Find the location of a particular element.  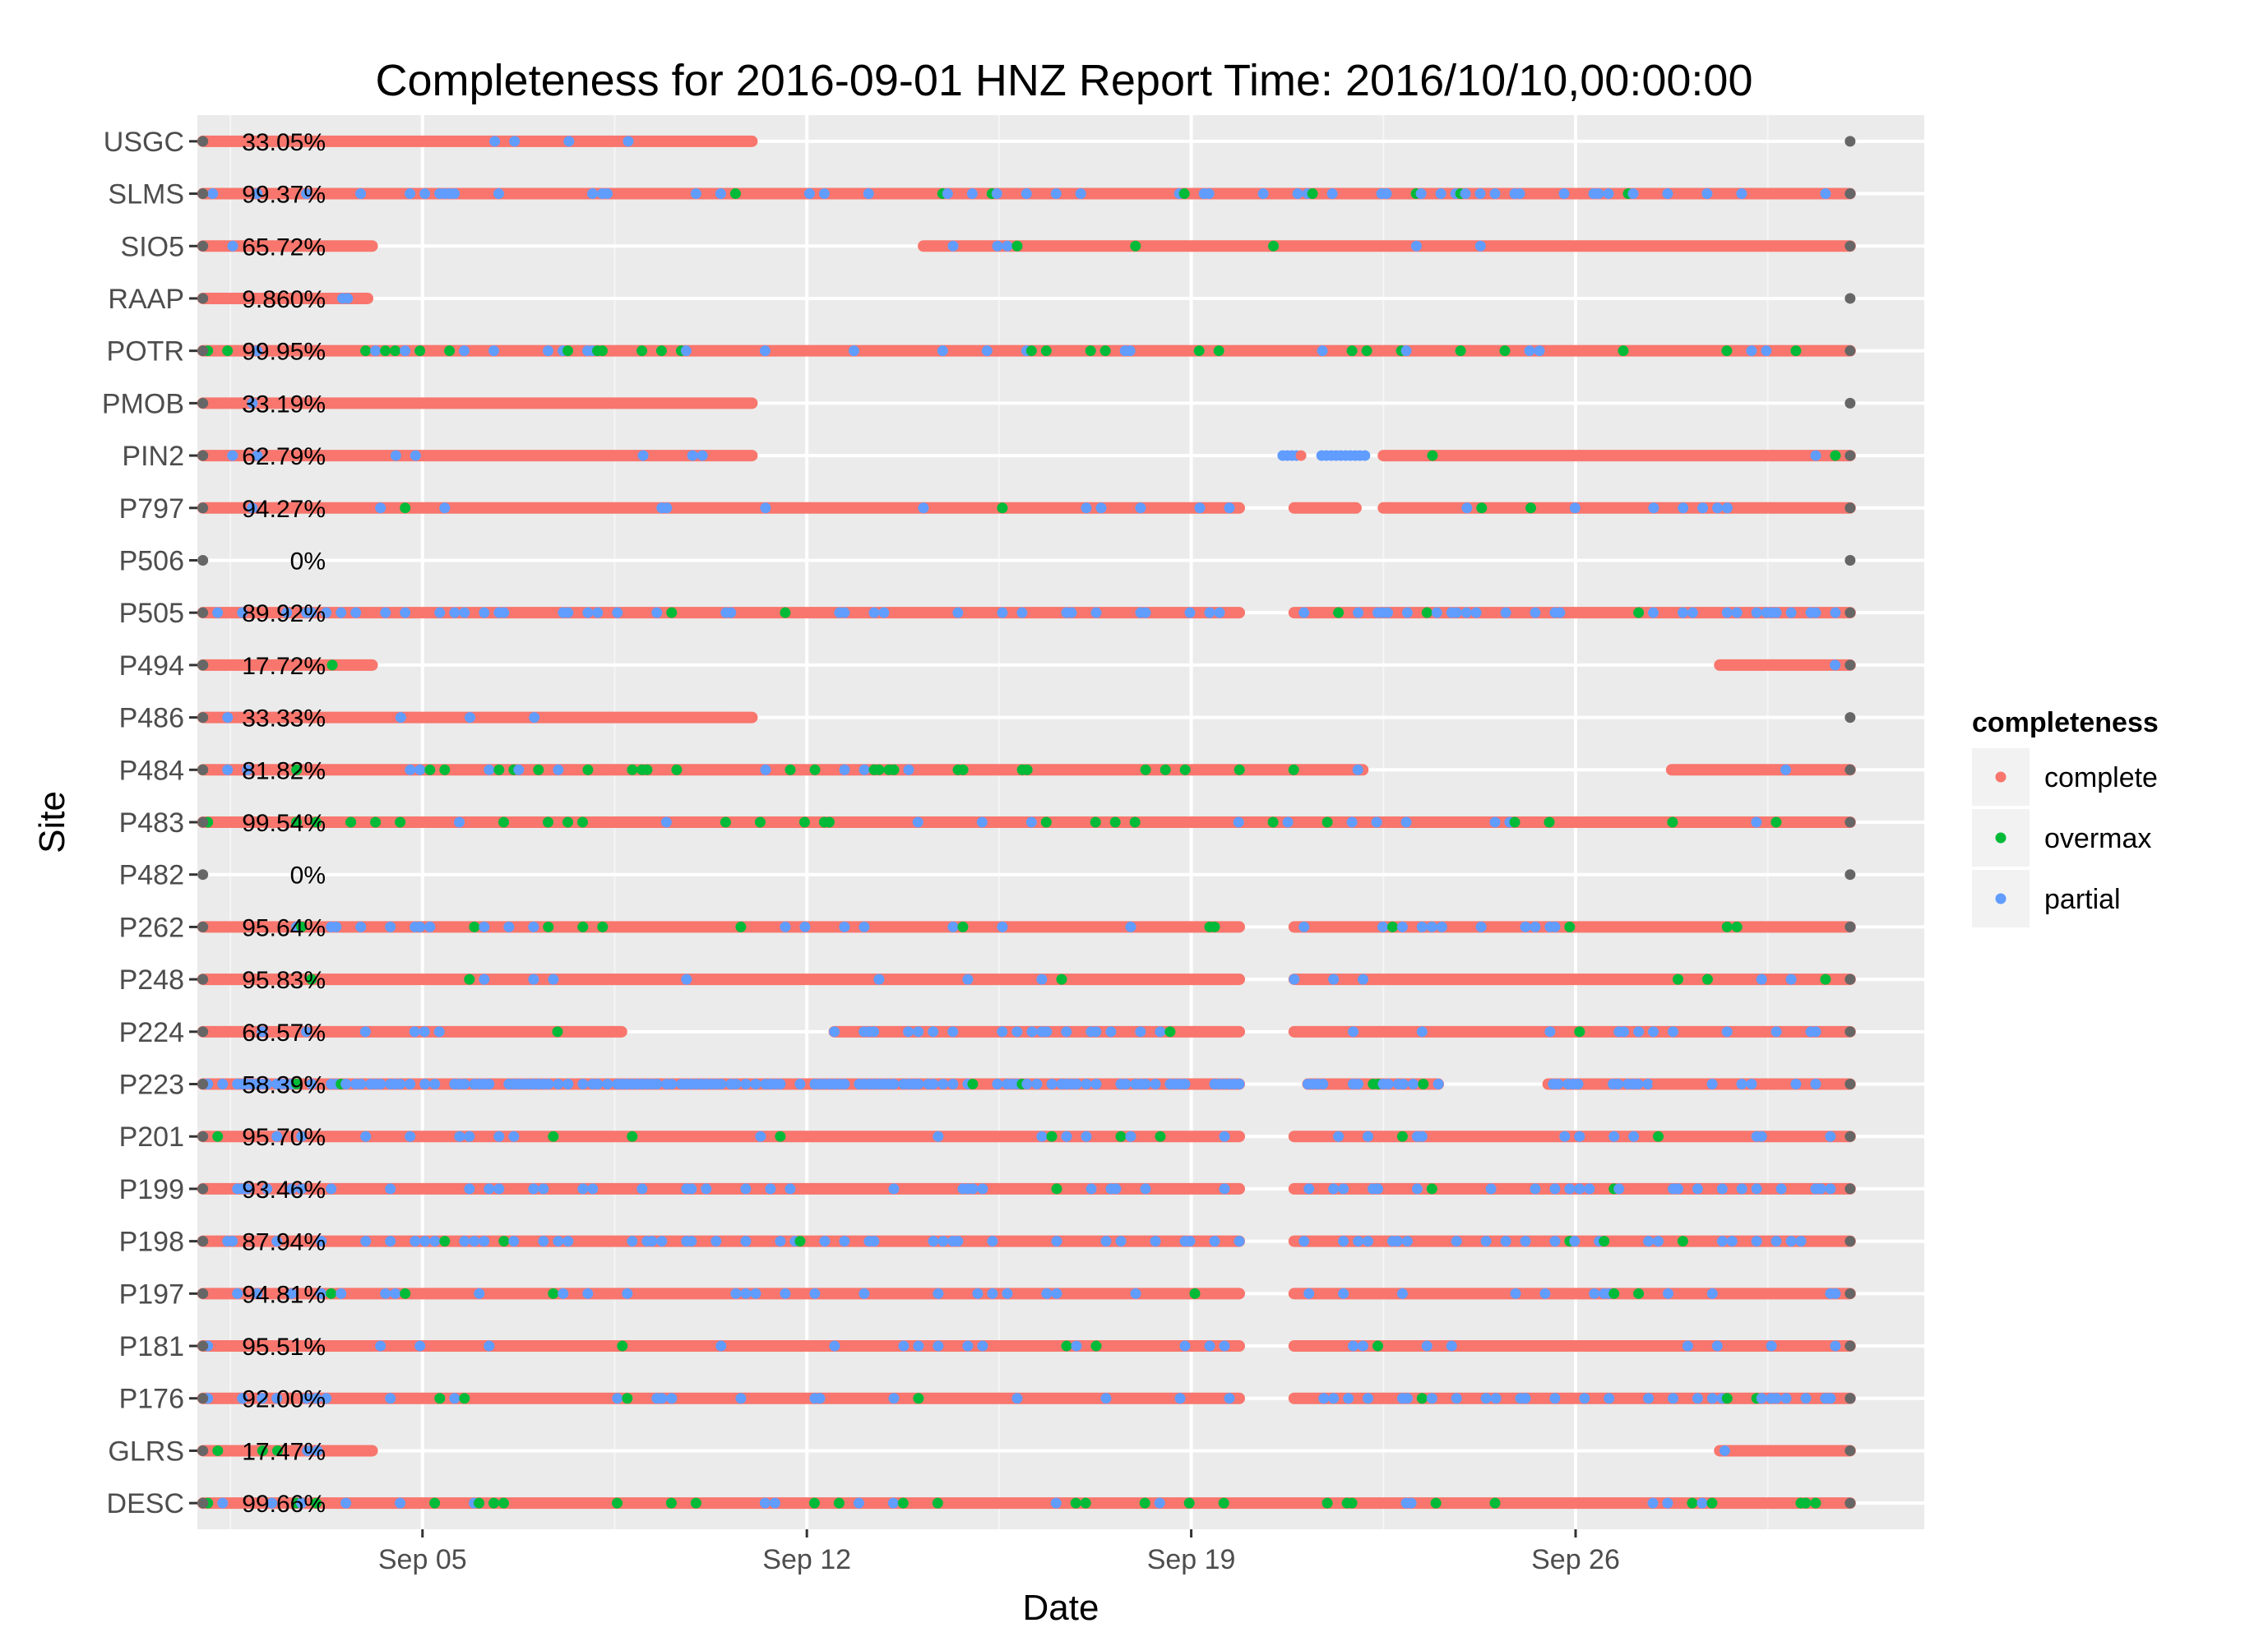

completeness-label: 81.82% is located at coordinates (284, 770).